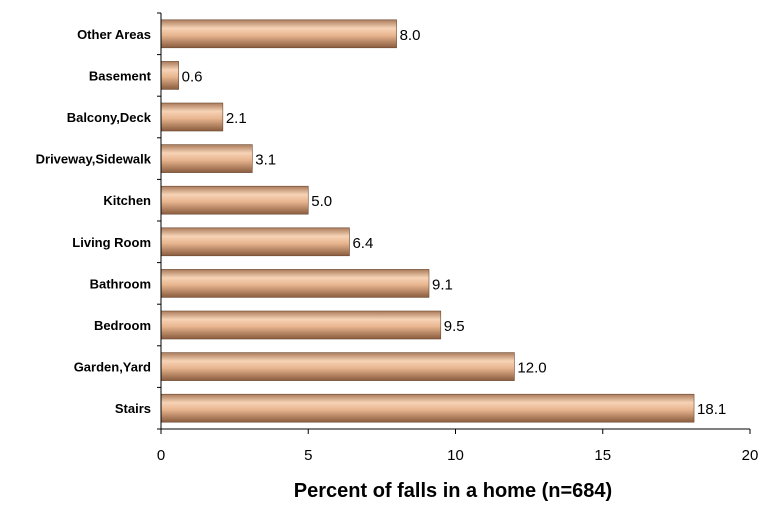  Describe the element at coordinates (127, 200) in the screenshot. I see `category-label: Kitchen` at that location.